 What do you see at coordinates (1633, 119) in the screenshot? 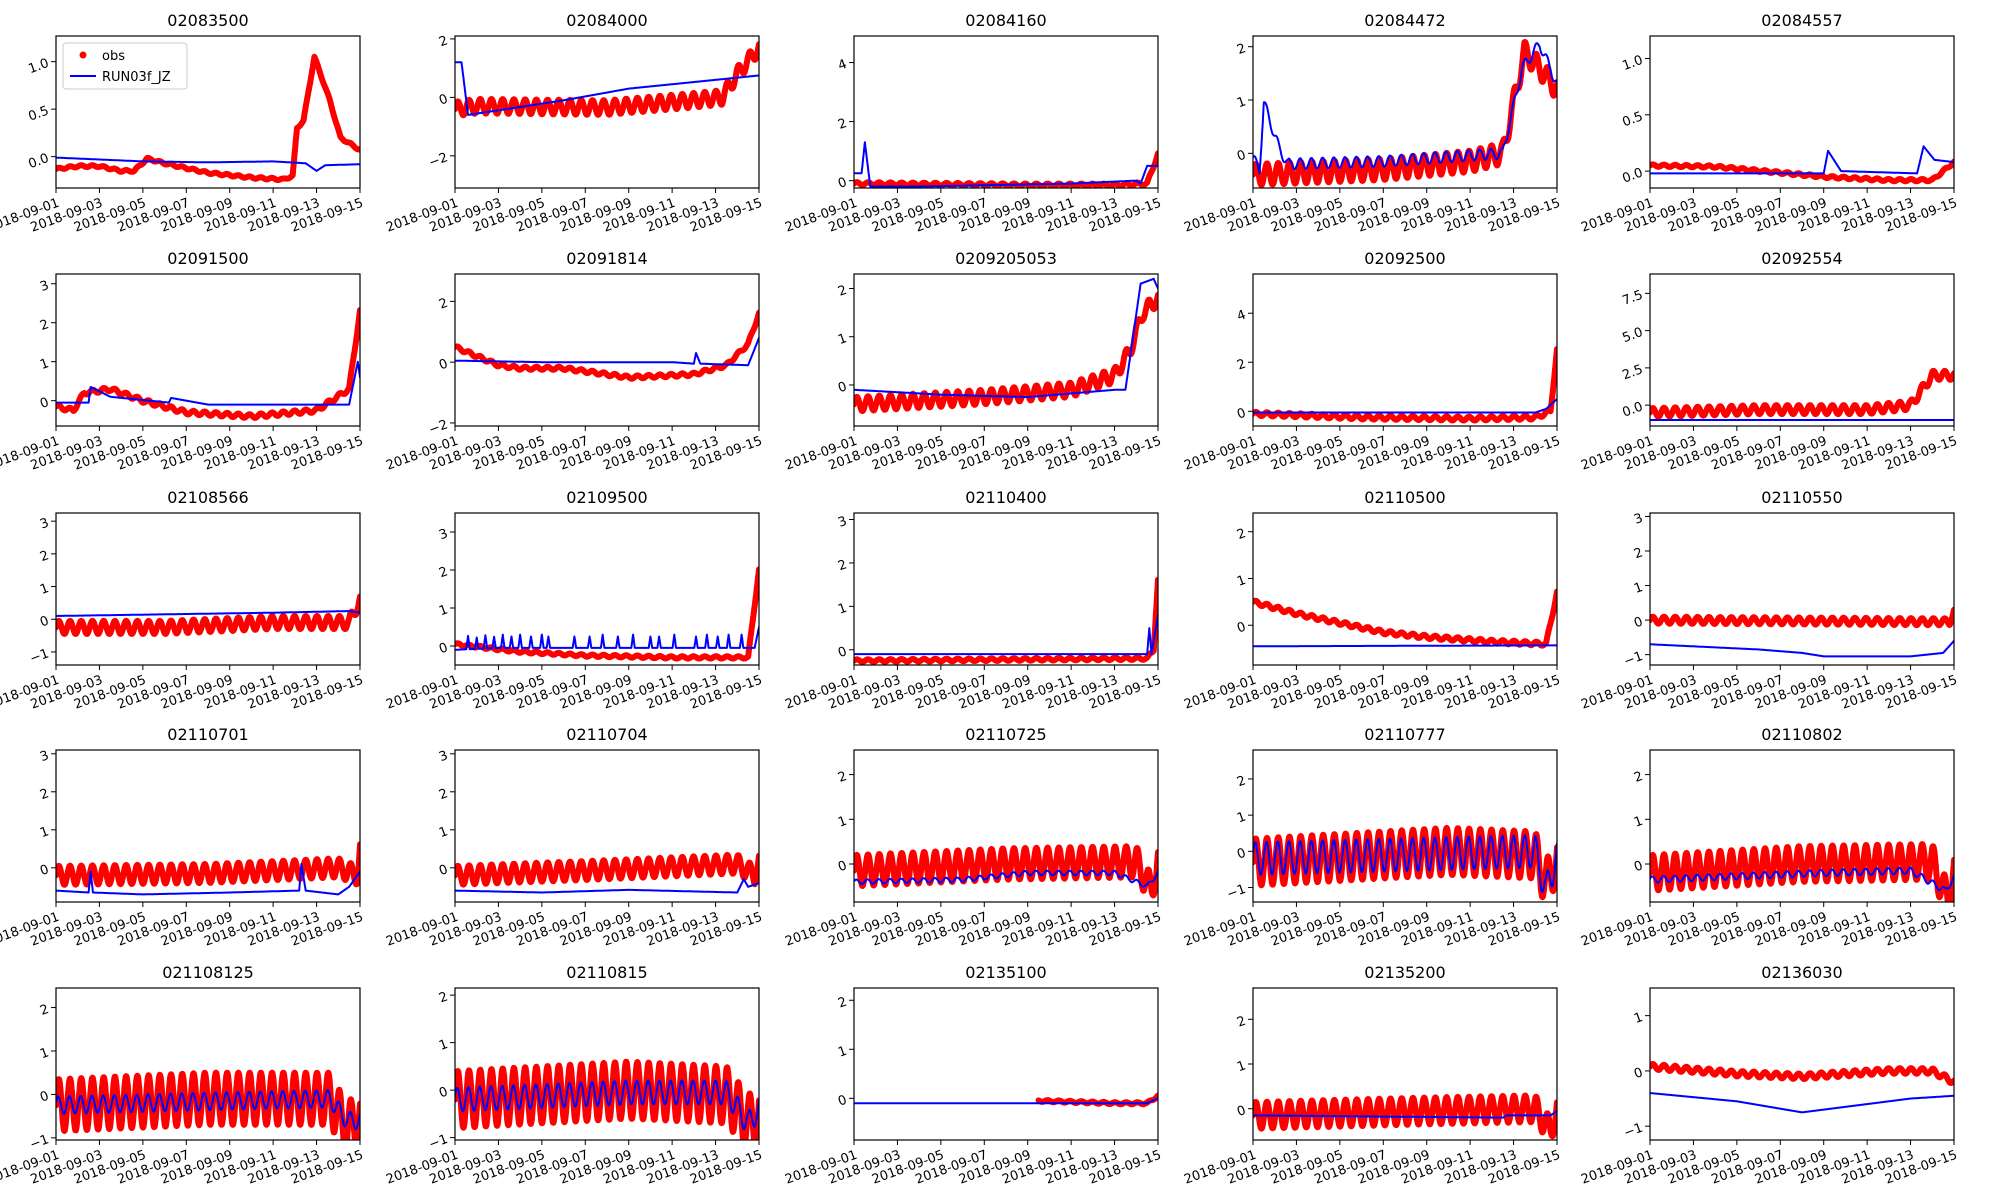
I see `y-tick-label: 0.5` at bounding box center [1633, 119].